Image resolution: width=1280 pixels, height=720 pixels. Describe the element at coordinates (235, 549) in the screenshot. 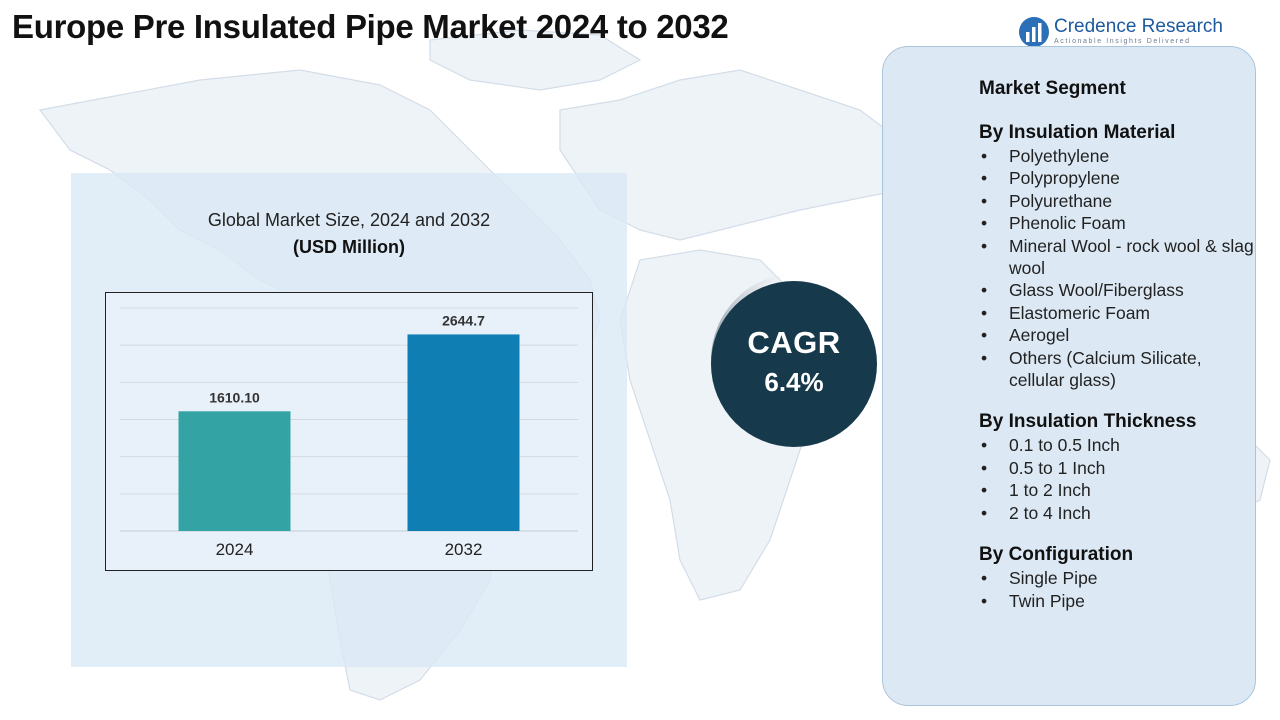

I see `x-tick-label-2024: 2024` at that location.